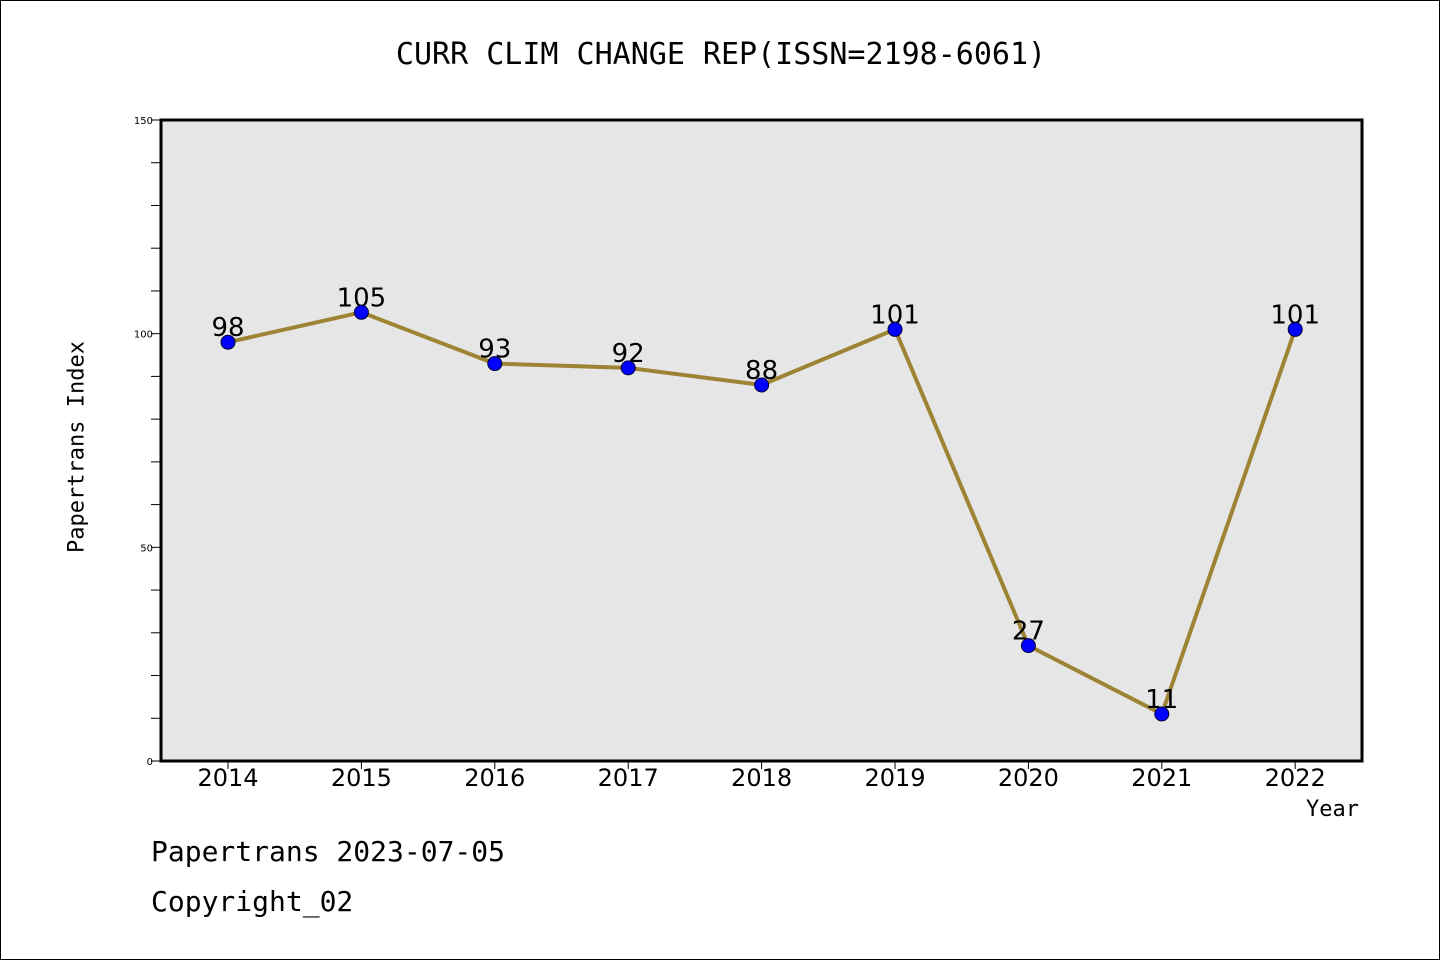 Image resolution: width=1440 pixels, height=960 pixels. I want to click on y-tick-label: 100, so click(143, 335).